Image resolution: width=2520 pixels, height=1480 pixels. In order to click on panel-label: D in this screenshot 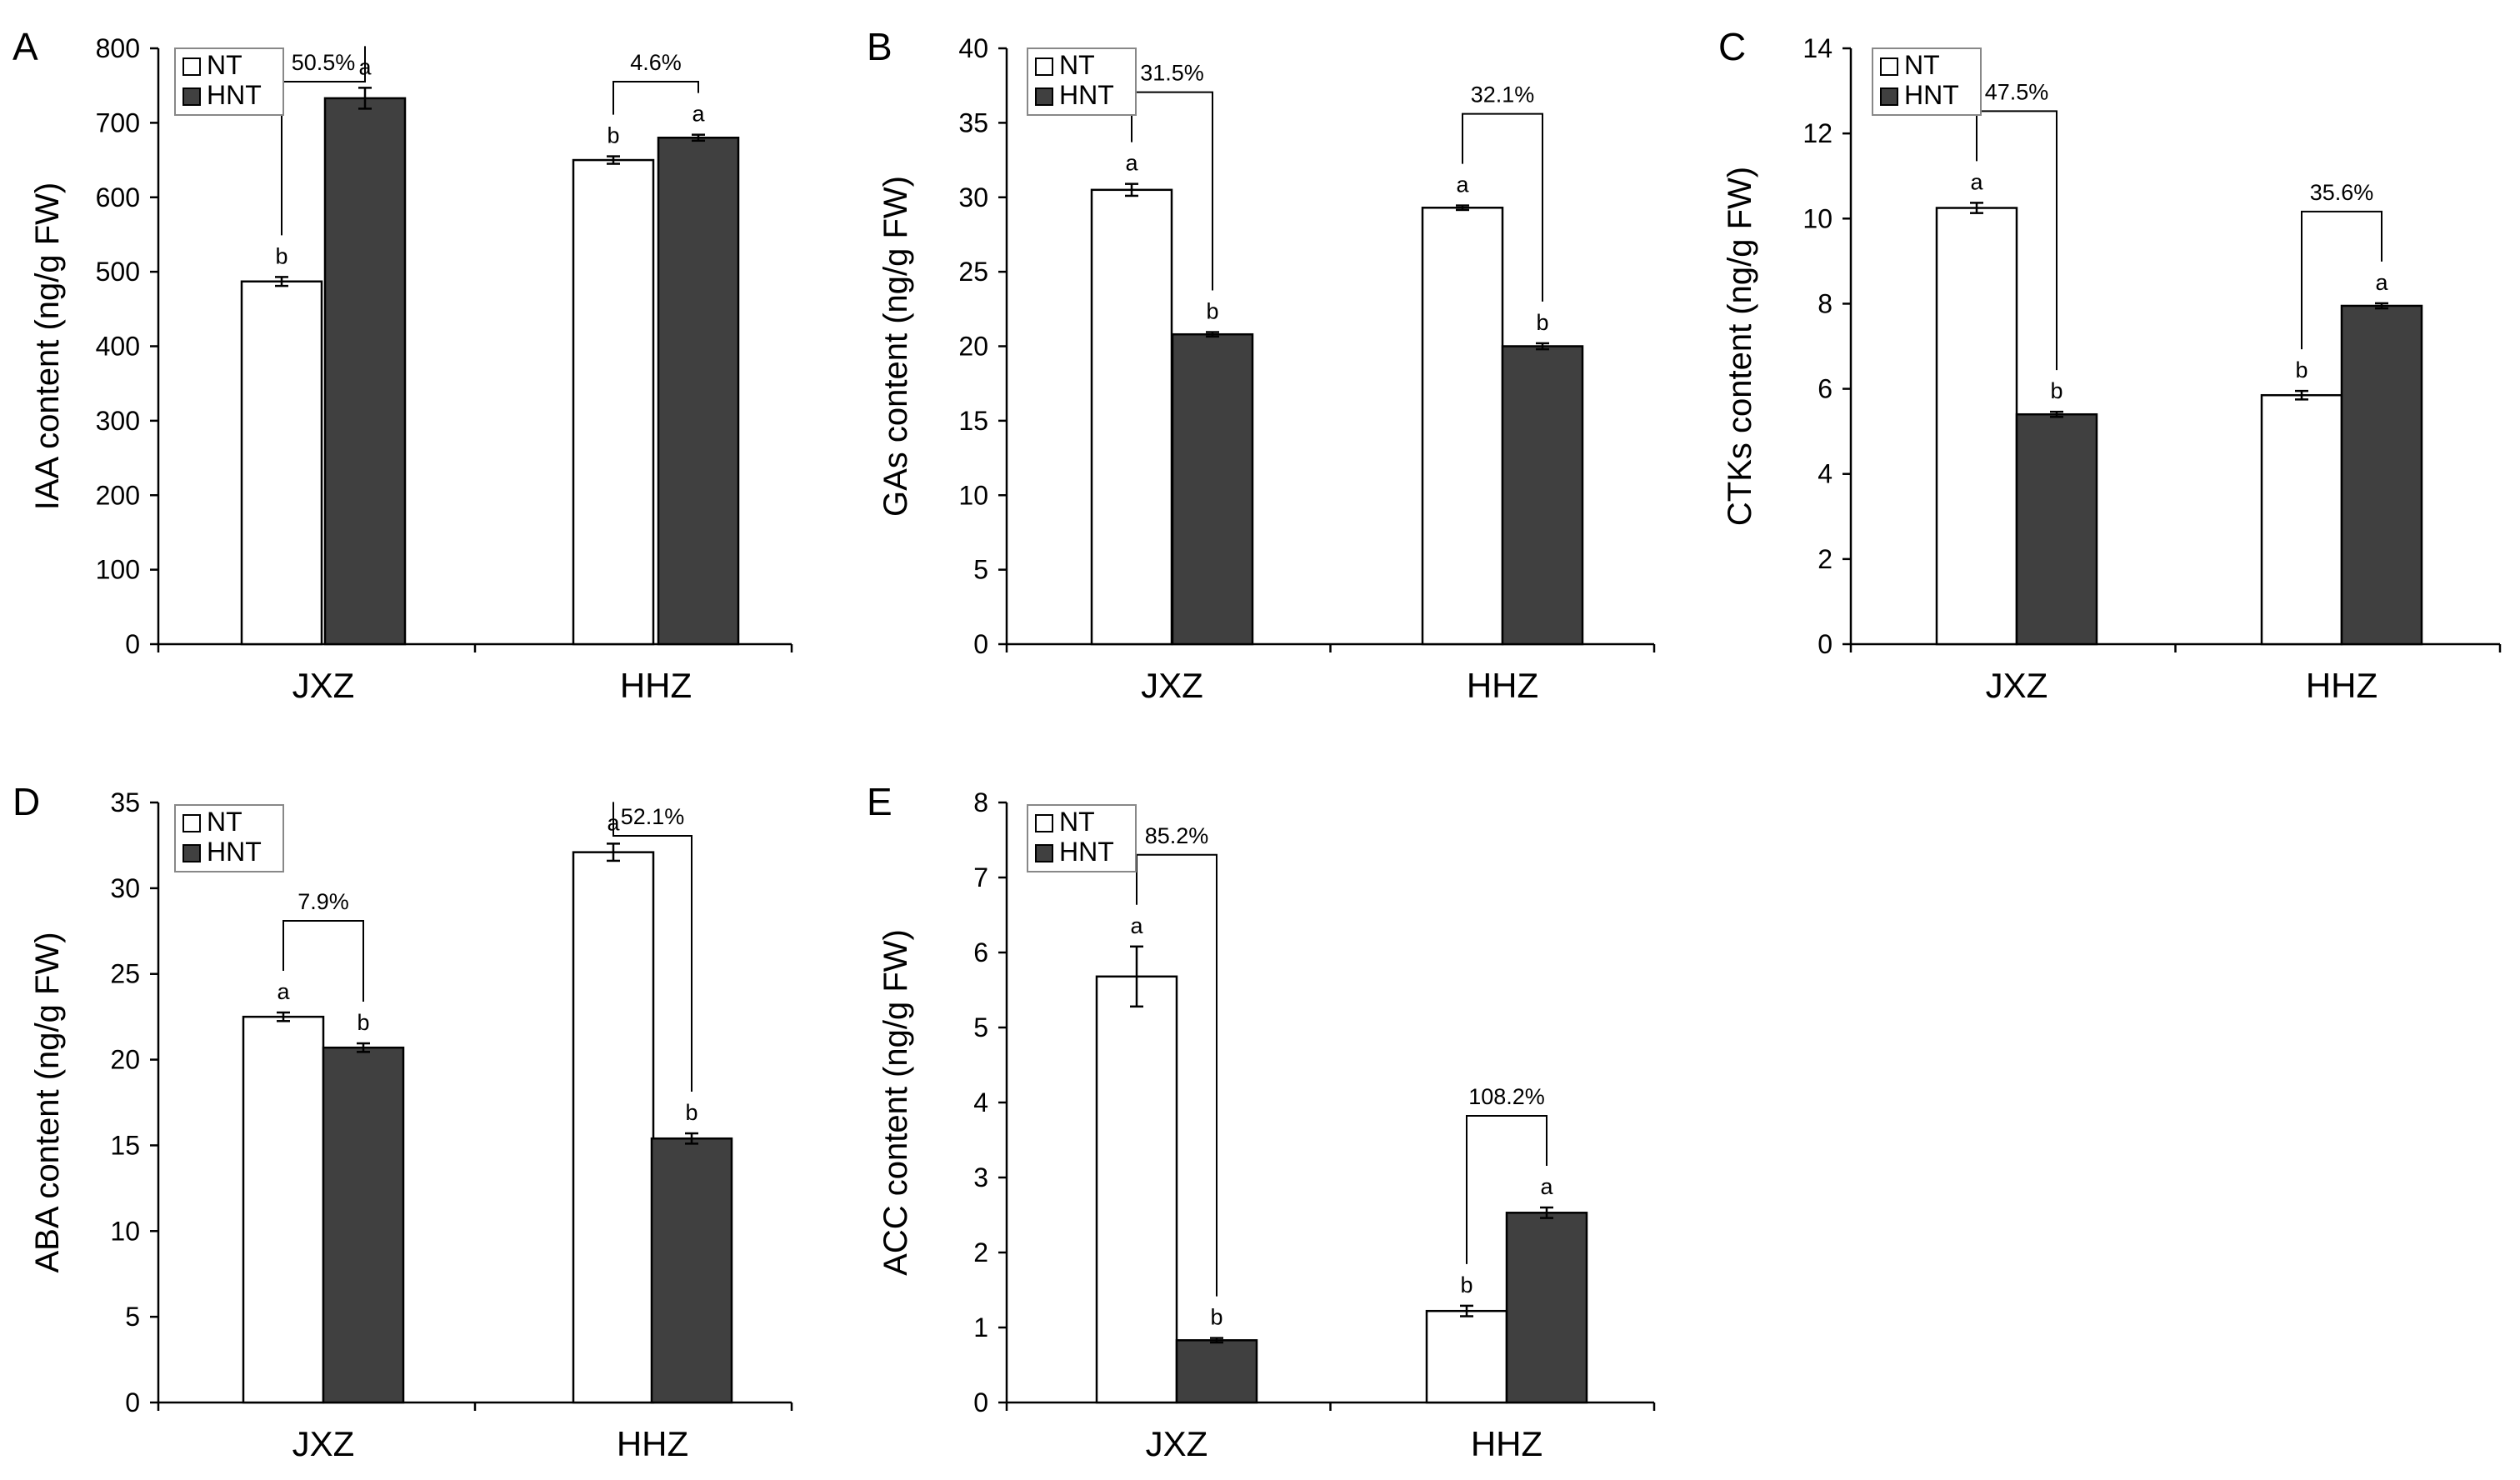, I will do `click(26, 801)`.